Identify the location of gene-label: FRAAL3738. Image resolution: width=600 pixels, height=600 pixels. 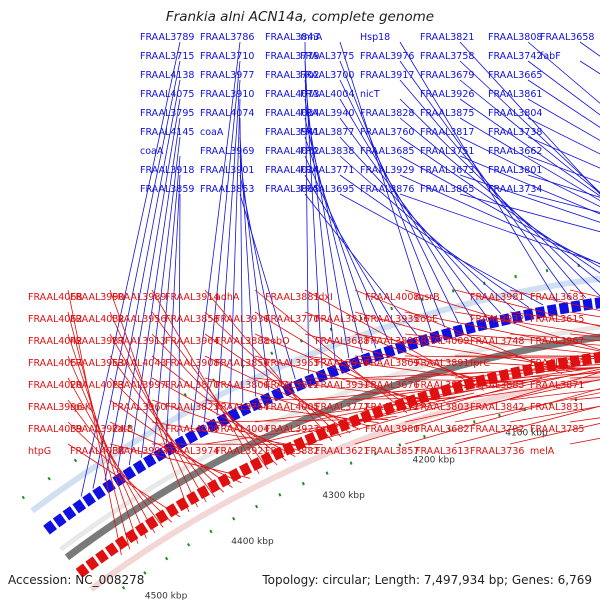
(515, 132).